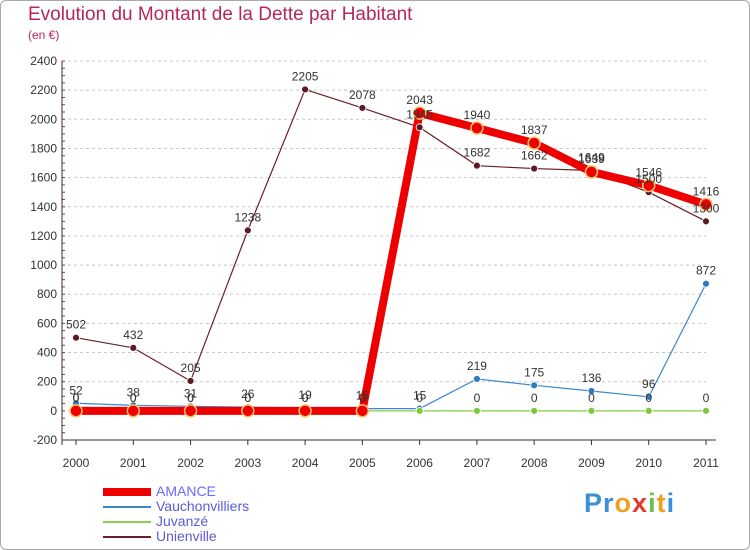 This screenshot has height=550, width=750. I want to click on data-label-amance: 1546, so click(648, 172).